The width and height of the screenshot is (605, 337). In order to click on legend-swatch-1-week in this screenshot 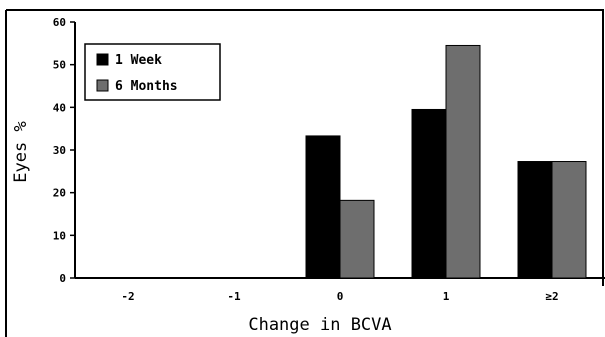, I will do `click(102, 59)`.